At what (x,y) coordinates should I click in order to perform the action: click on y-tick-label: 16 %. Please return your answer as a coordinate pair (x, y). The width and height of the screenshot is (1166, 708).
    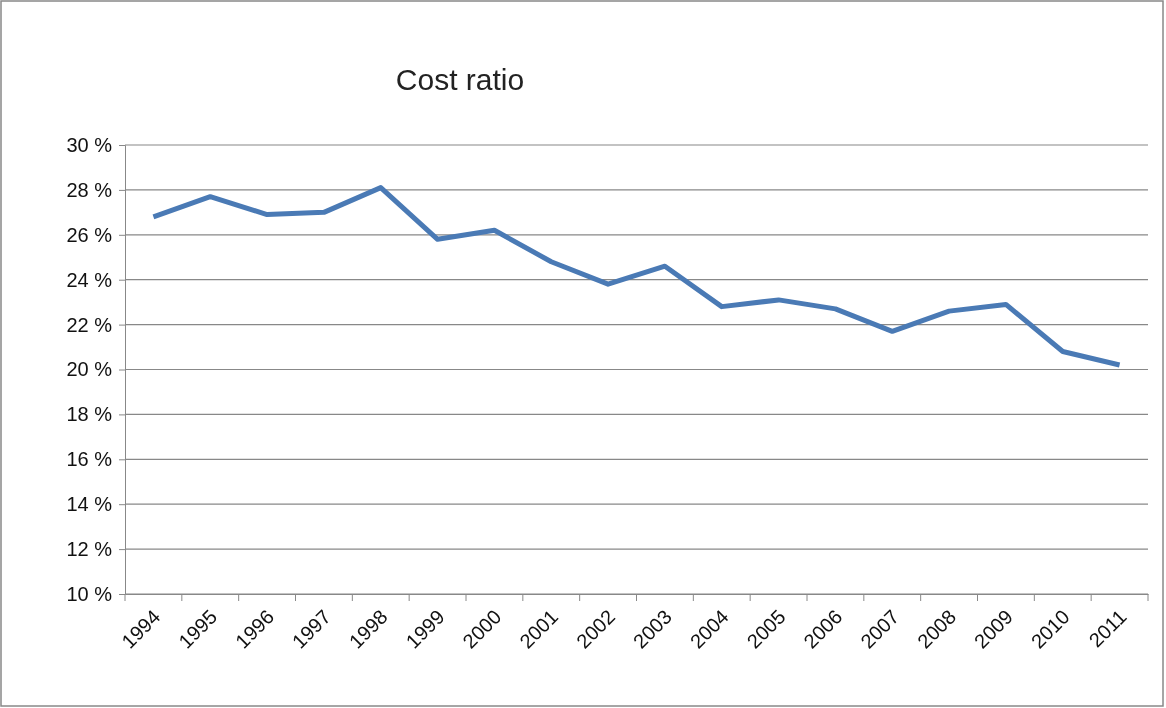
    Looking at the image, I should click on (89, 459).